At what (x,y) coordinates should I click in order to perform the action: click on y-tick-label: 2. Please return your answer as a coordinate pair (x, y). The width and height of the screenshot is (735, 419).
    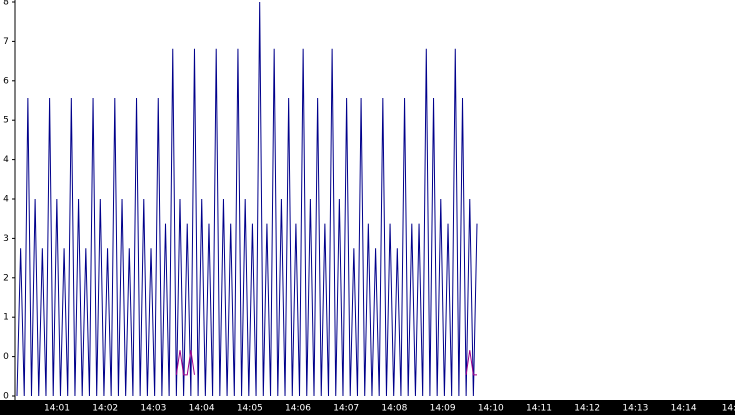
    Looking at the image, I should click on (6, 278).